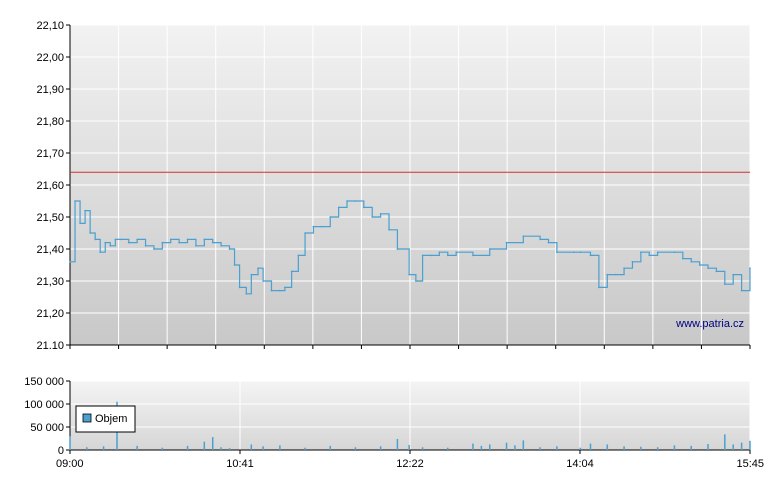  I want to click on x-tick-label: 14:04, so click(580, 464).